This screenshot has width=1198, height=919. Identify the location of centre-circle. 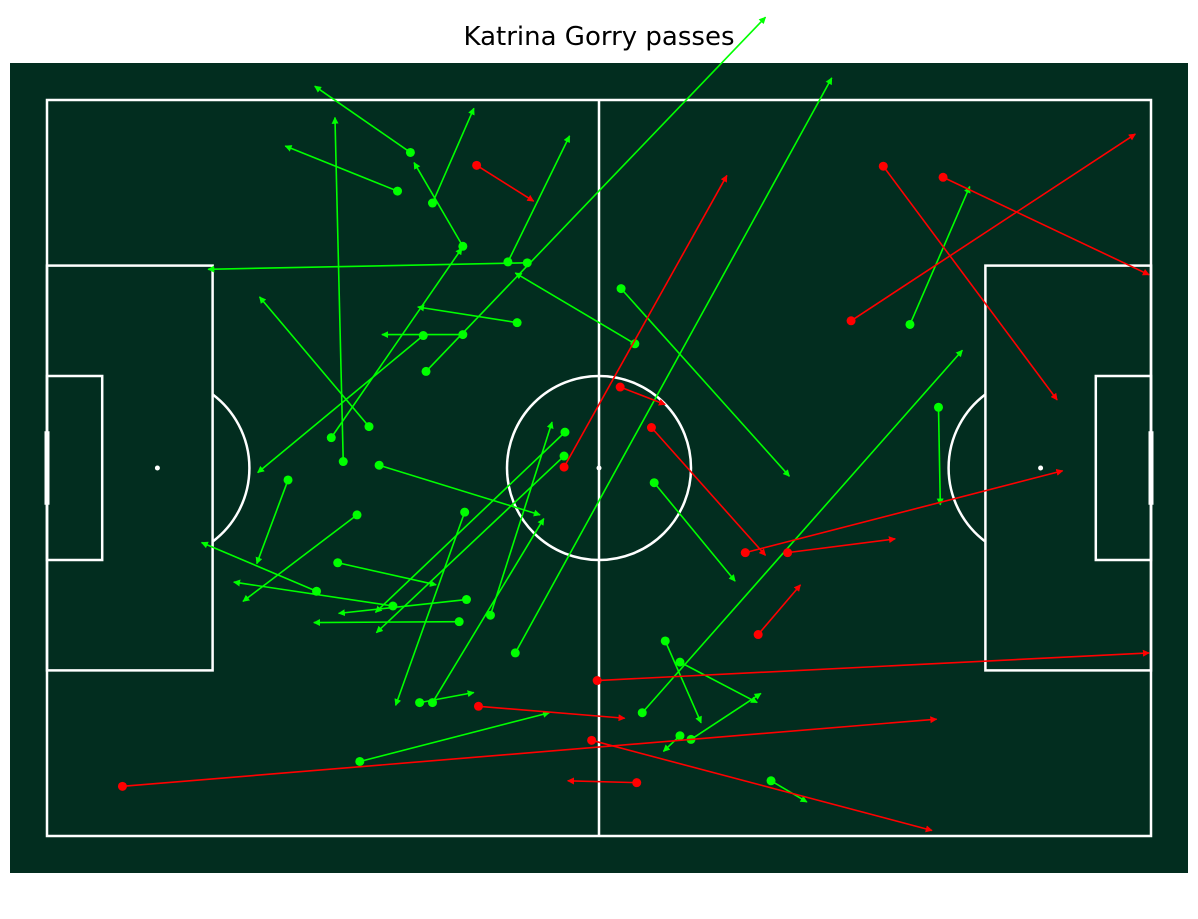
(599, 468).